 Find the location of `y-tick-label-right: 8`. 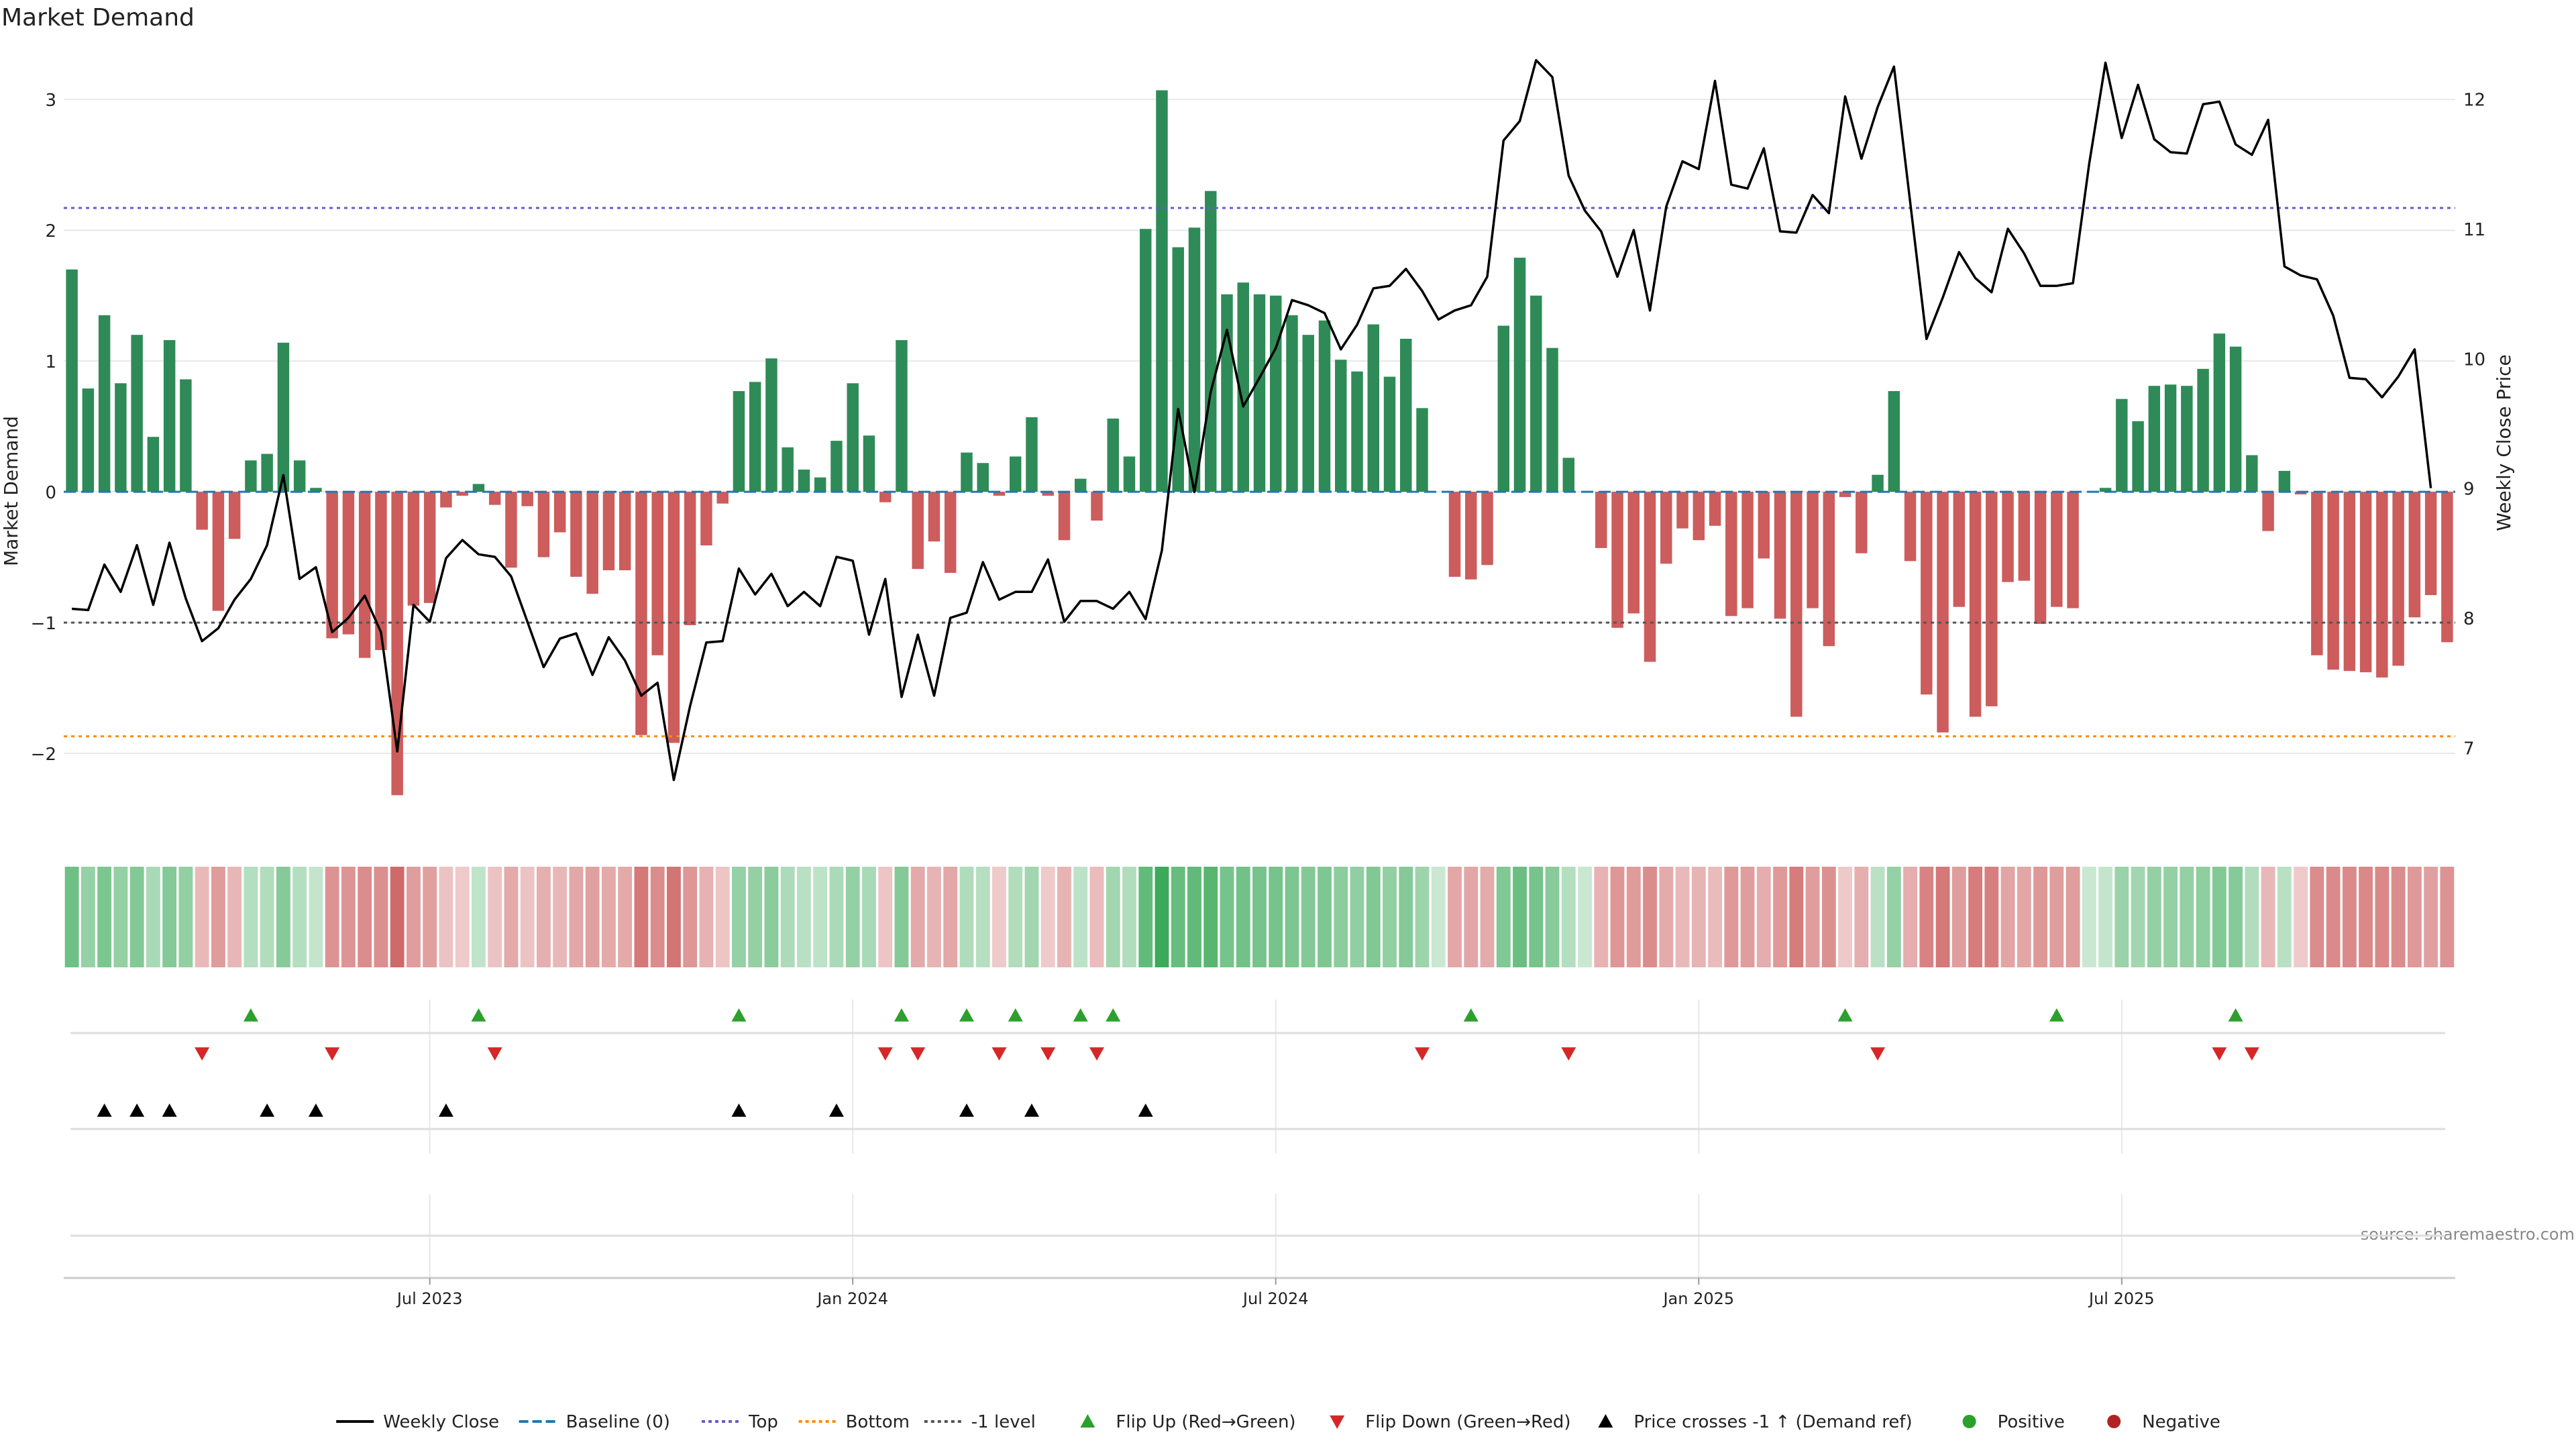

y-tick-label-right: 8 is located at coordinates (2469, 619).